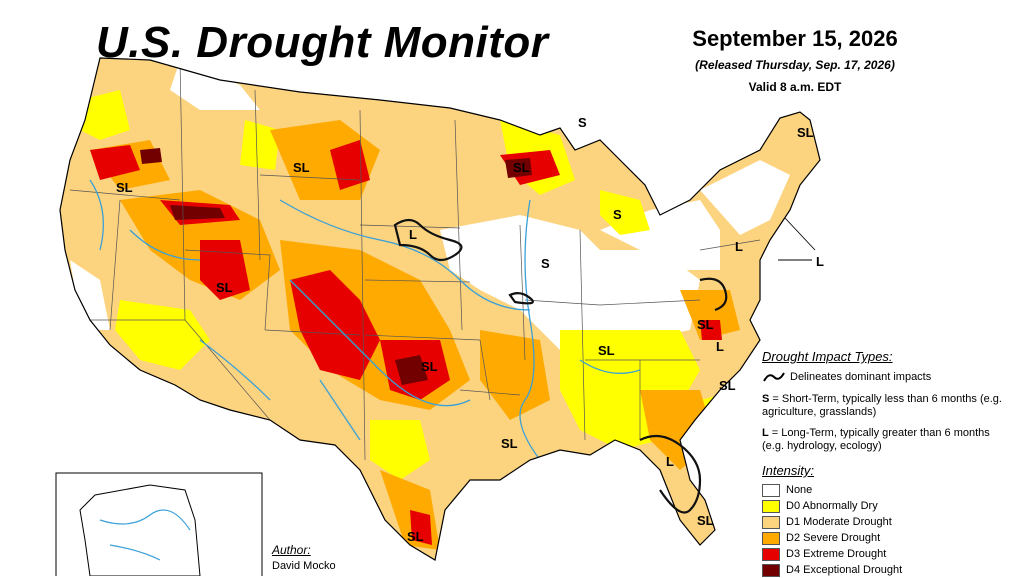 The image size is (1024, 578). Describe the element at coordinates (788, 470) in the screenshot. I see `intensity-legend-title: Intensity:` at that location.